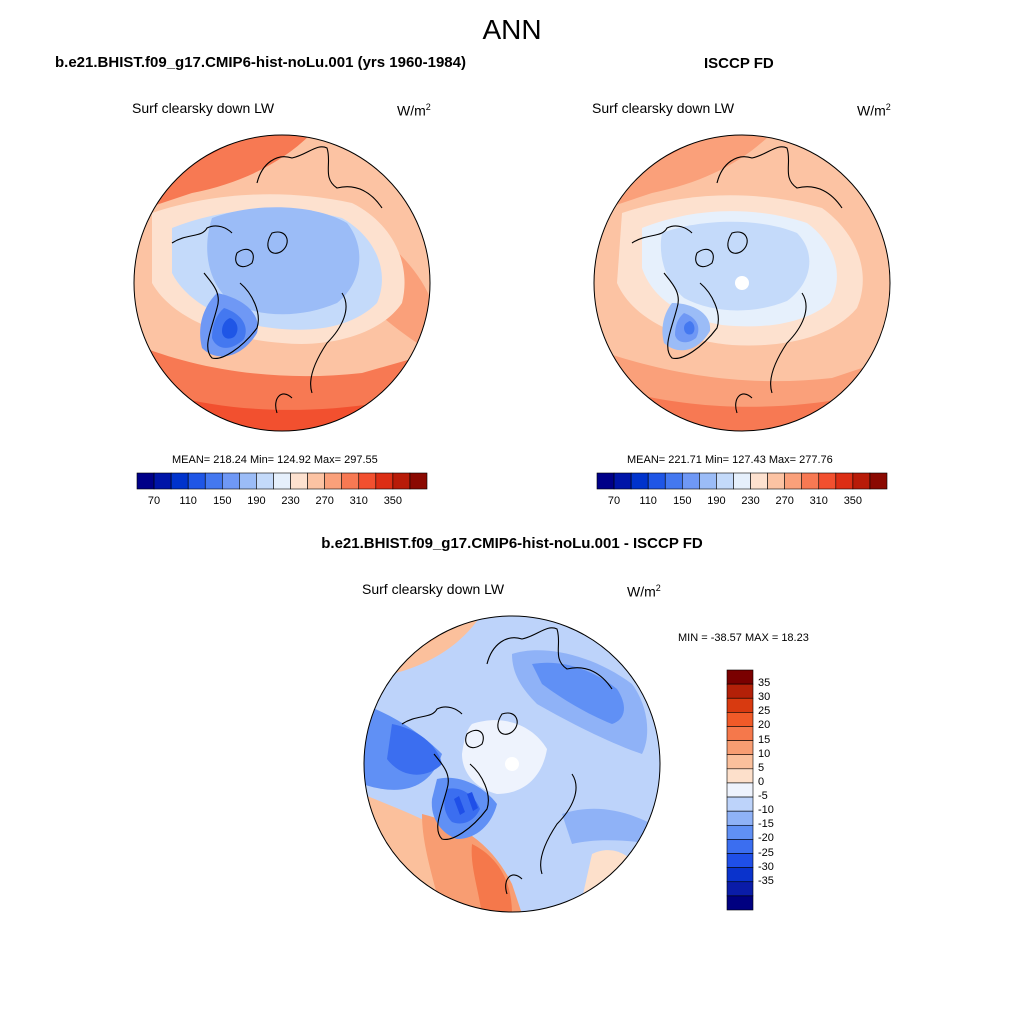 The height and width of the screenshot is (1024, 1024). Describe the element at coordinates (766, 810) in the screenshot. I see `diff-colorbar-tick-label: -10` at that location.